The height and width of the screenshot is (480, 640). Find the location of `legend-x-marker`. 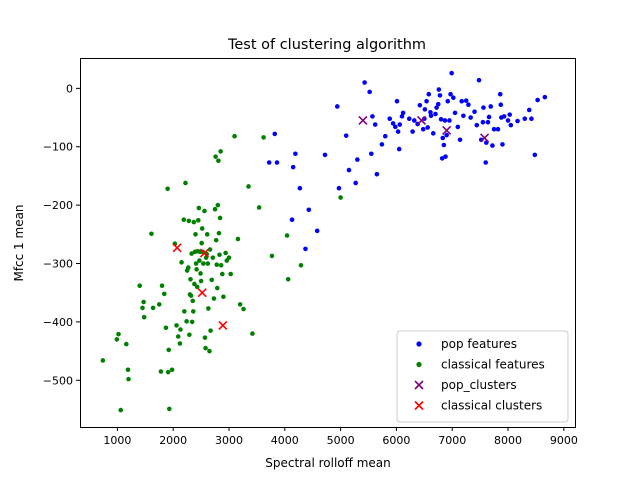

legend-x-marker is located at coordinates (419, 405).